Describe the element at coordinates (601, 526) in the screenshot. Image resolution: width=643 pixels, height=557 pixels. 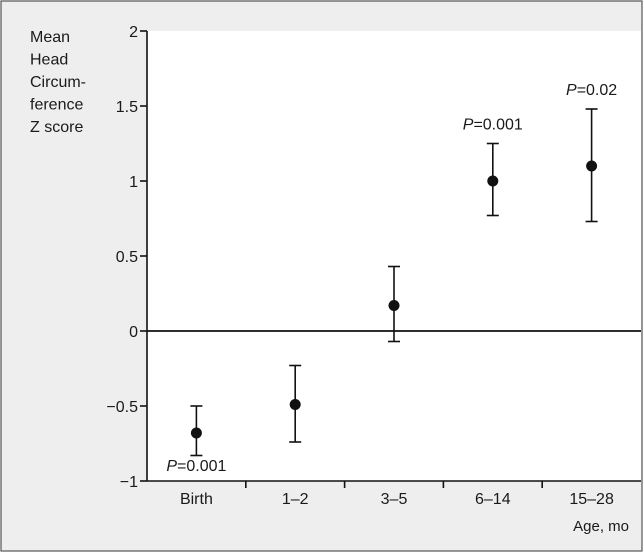
I see `x-axis-title: Age, mo` at that location.